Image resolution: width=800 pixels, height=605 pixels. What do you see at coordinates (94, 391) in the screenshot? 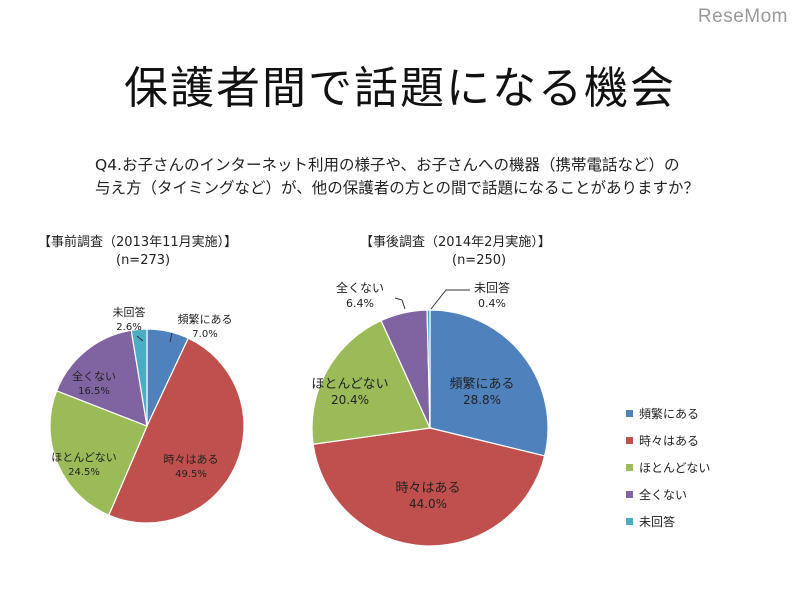
I see `slice-value-label: 16.5%` at bounding box center [94, 391].